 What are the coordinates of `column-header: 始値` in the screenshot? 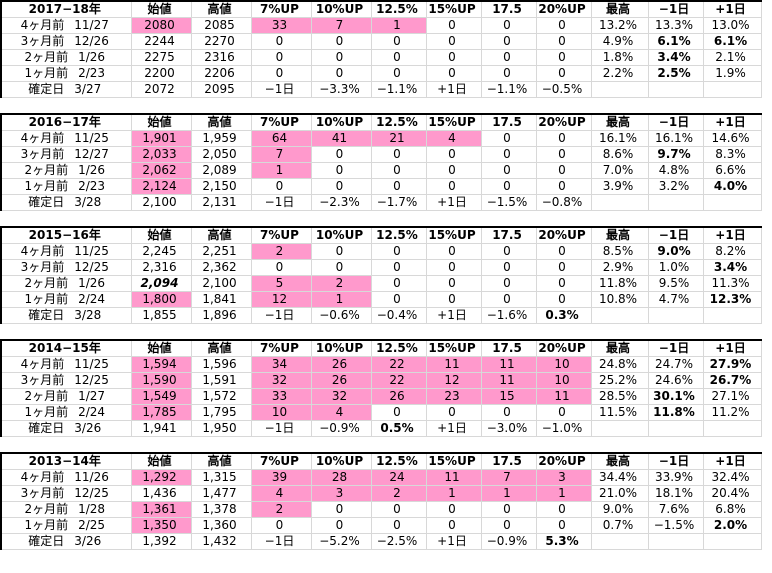 It's located at (161, 461).